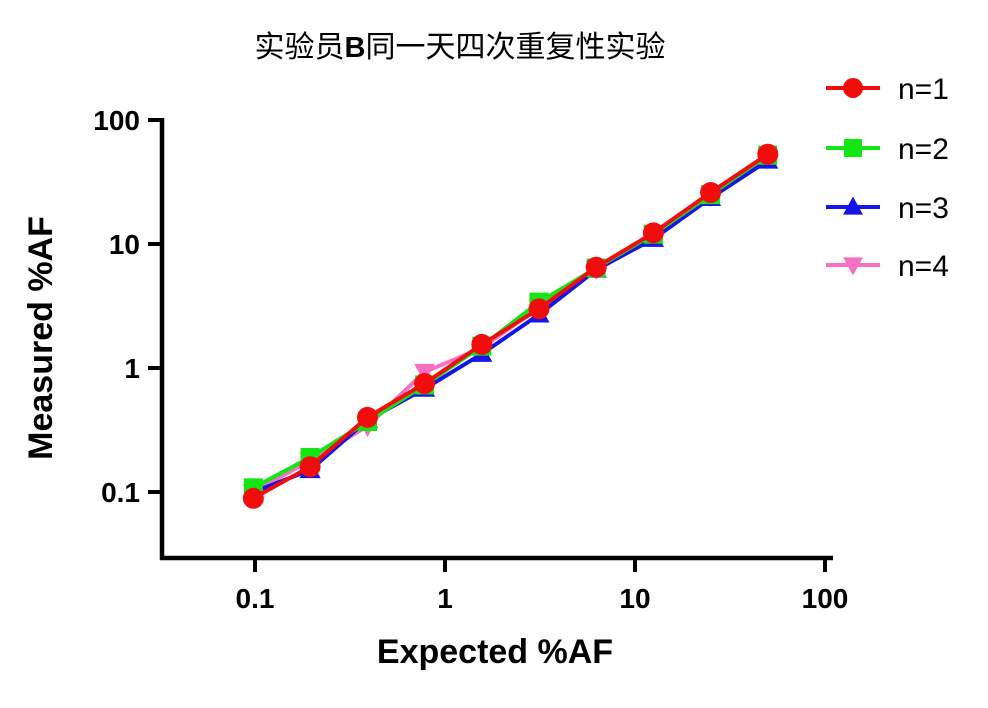 This screenshot has height=708, width=988. Describe the element at coordinates (132, 368) in the screenshot. I see `y-tick-label: 1` at that location.